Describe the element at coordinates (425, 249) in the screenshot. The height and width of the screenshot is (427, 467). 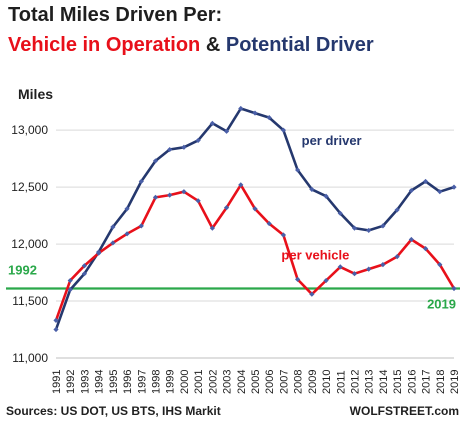
I see `data-point-per-vehicle-2017` at that location.